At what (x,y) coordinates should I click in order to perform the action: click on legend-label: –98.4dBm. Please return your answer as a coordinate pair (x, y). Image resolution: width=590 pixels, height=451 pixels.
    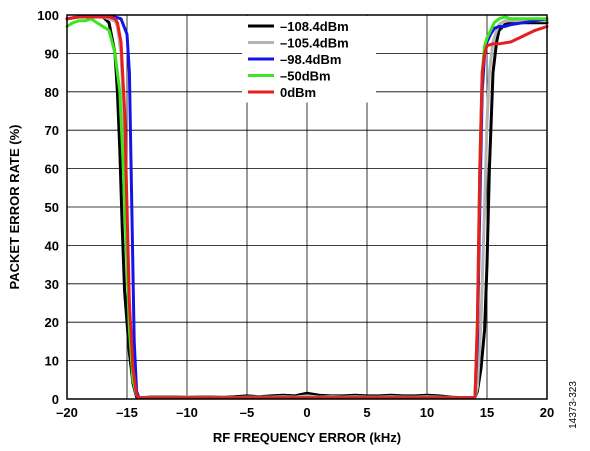
    Looking at the image, I should click on (310, 59).